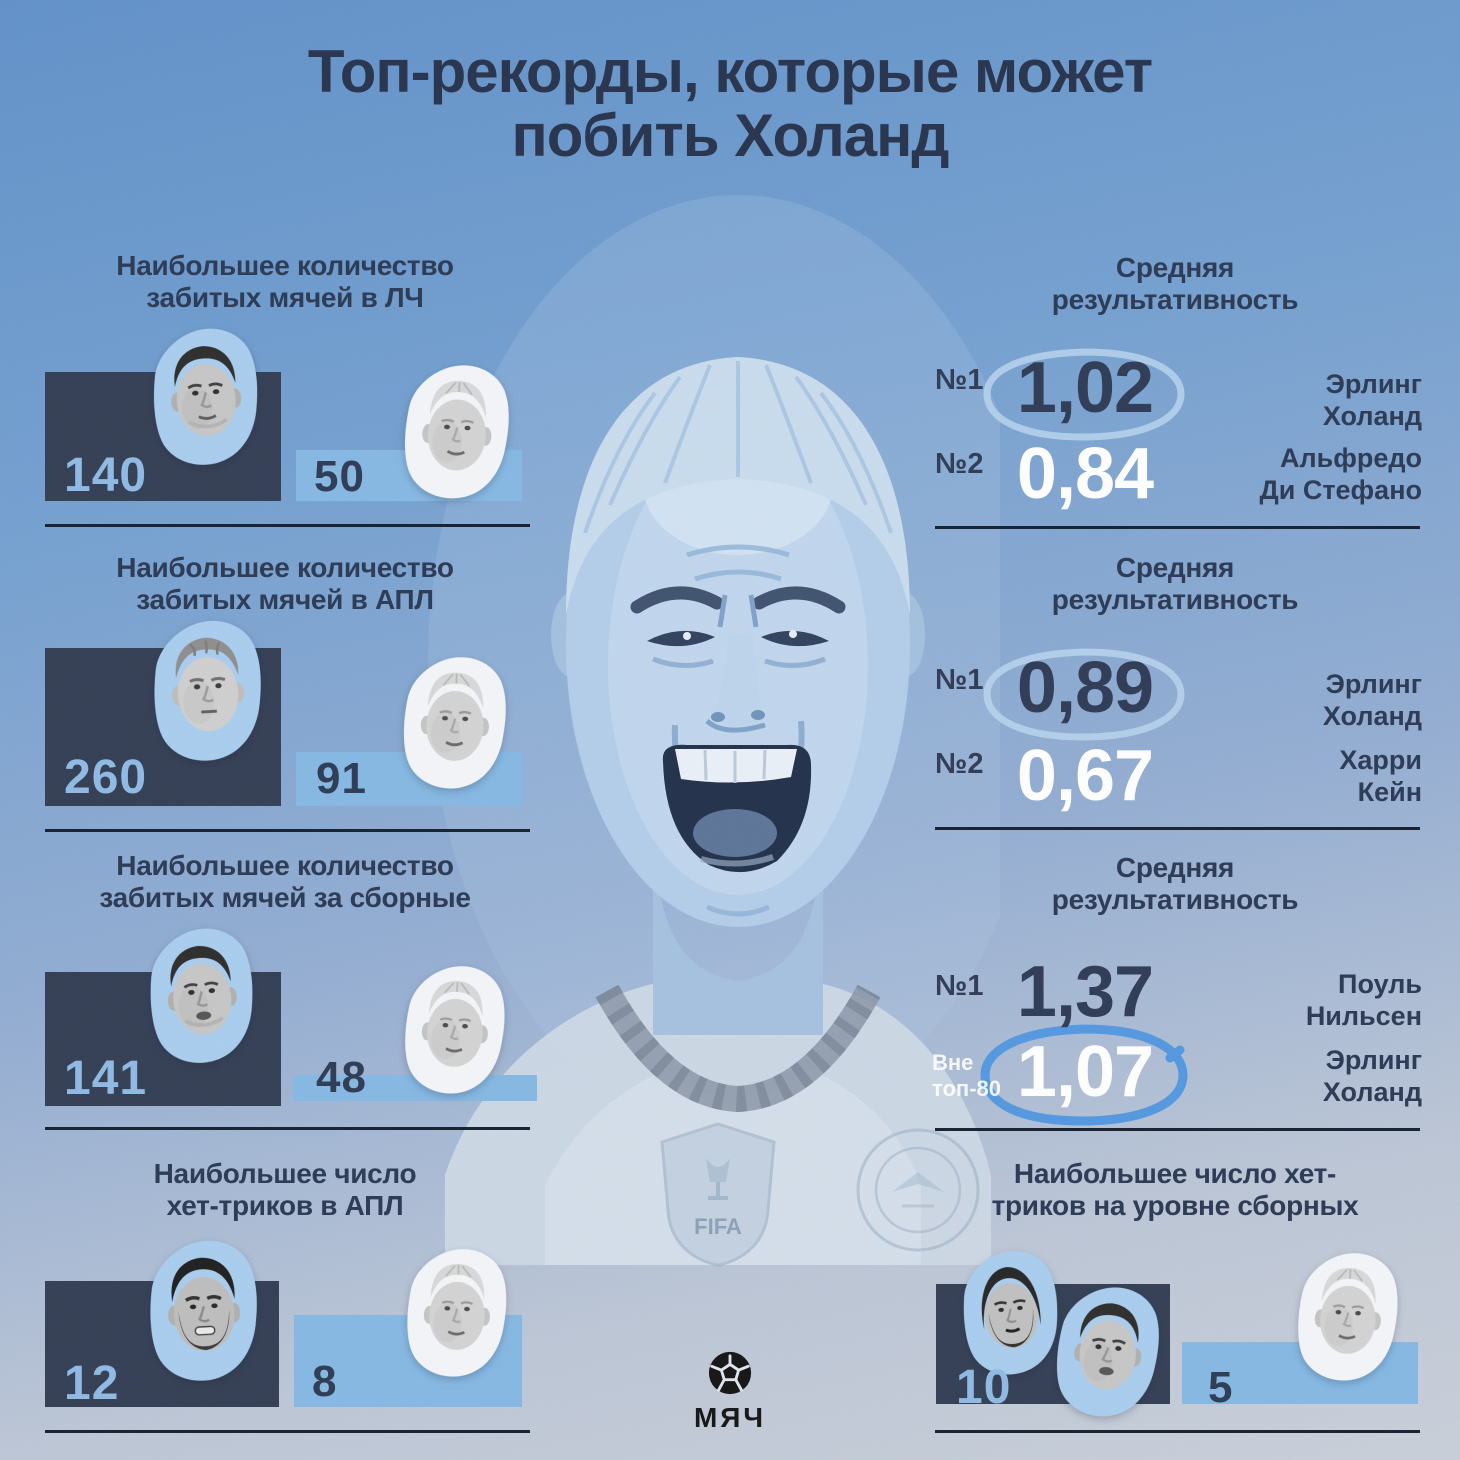 This screenshot has width=1460, height=1460. Describe the element at coordinates (106, 777) in the screenshot. I see `record-value: 260` at that location.